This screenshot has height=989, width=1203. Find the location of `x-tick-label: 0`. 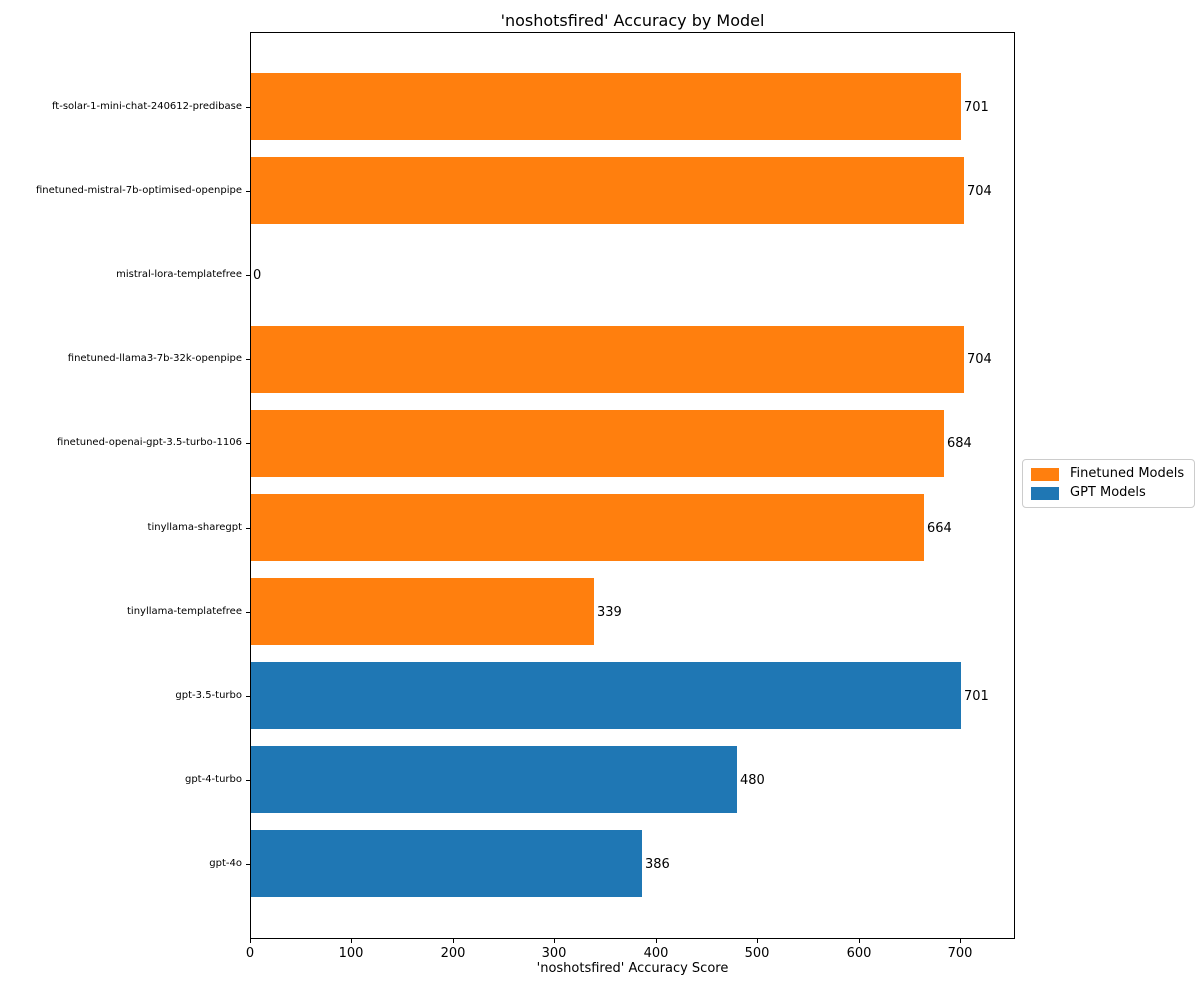

x-tick-label: 0 is located at coordinates (250, 953).